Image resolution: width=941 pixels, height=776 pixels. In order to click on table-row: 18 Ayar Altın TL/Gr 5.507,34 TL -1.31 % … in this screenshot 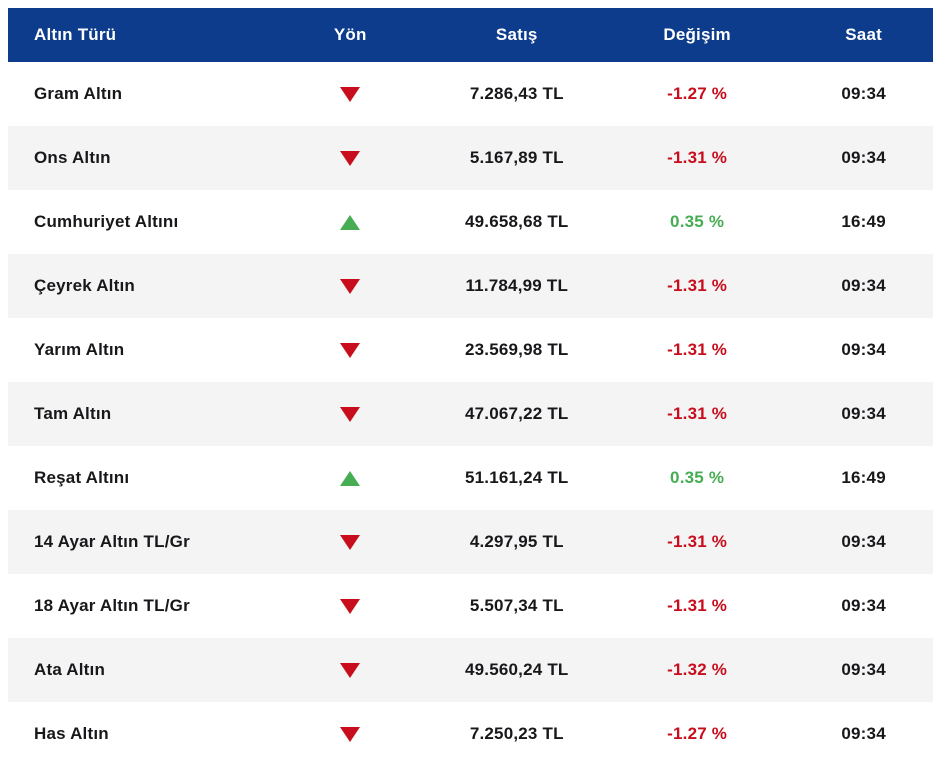, I will do `click(470, 606)`.